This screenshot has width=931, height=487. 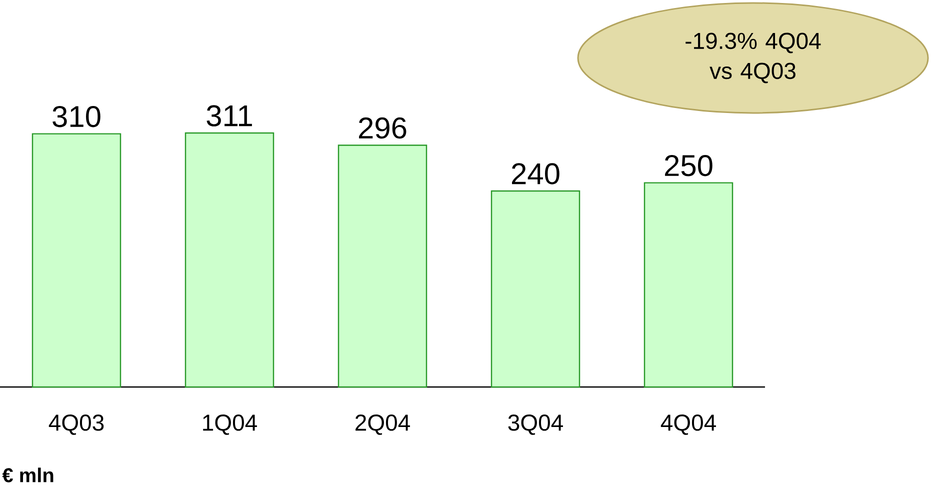 I want to click on data-label: 250, so click(x=688, y=165).